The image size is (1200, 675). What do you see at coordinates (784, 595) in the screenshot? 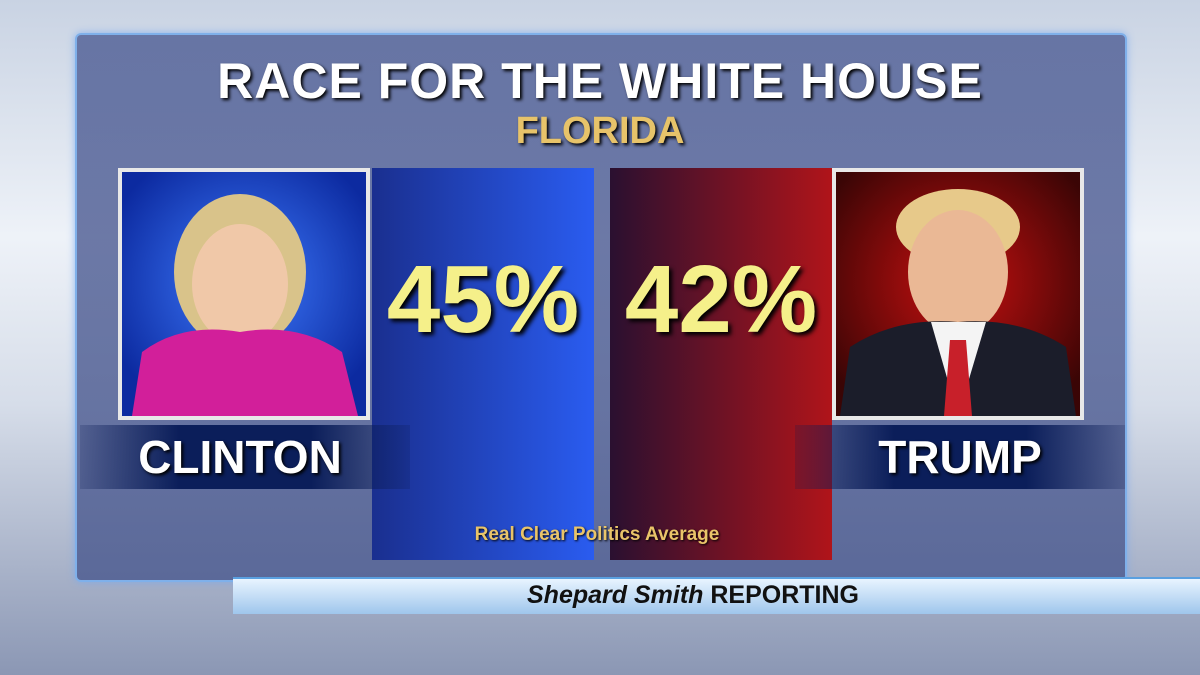
I see `show-suffix: REPORTING` at bounding box center [784, 595].